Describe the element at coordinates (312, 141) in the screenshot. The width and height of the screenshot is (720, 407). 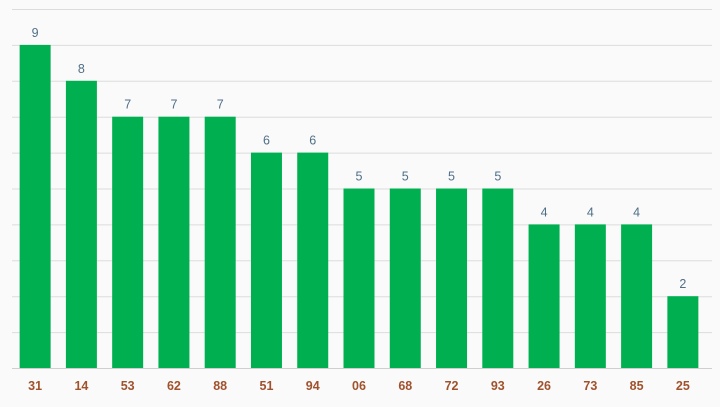
I see `value-label-94: 6` at that location.